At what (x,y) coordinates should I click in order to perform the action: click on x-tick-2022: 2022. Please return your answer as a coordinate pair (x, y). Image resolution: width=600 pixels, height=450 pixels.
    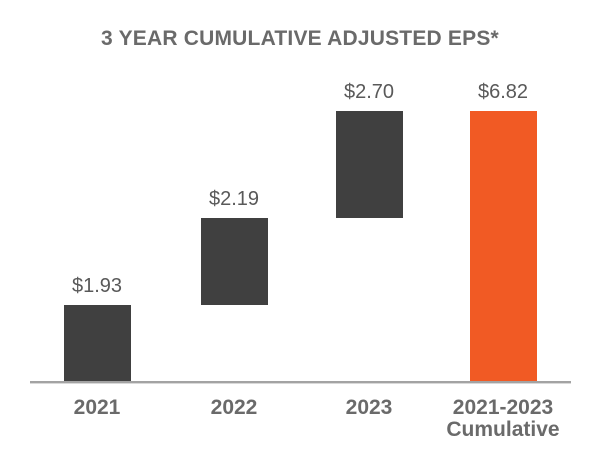
    Looking at the image, I should click on (234, 408).